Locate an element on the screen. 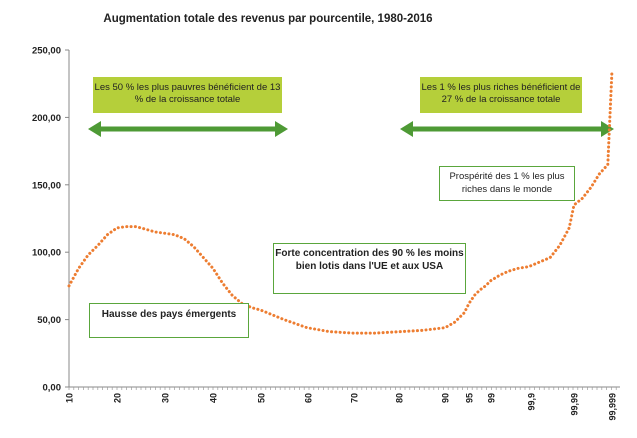 This screenshot has height=438, width=637. x-tick-label: 40 is located at coordinates (214, 398).